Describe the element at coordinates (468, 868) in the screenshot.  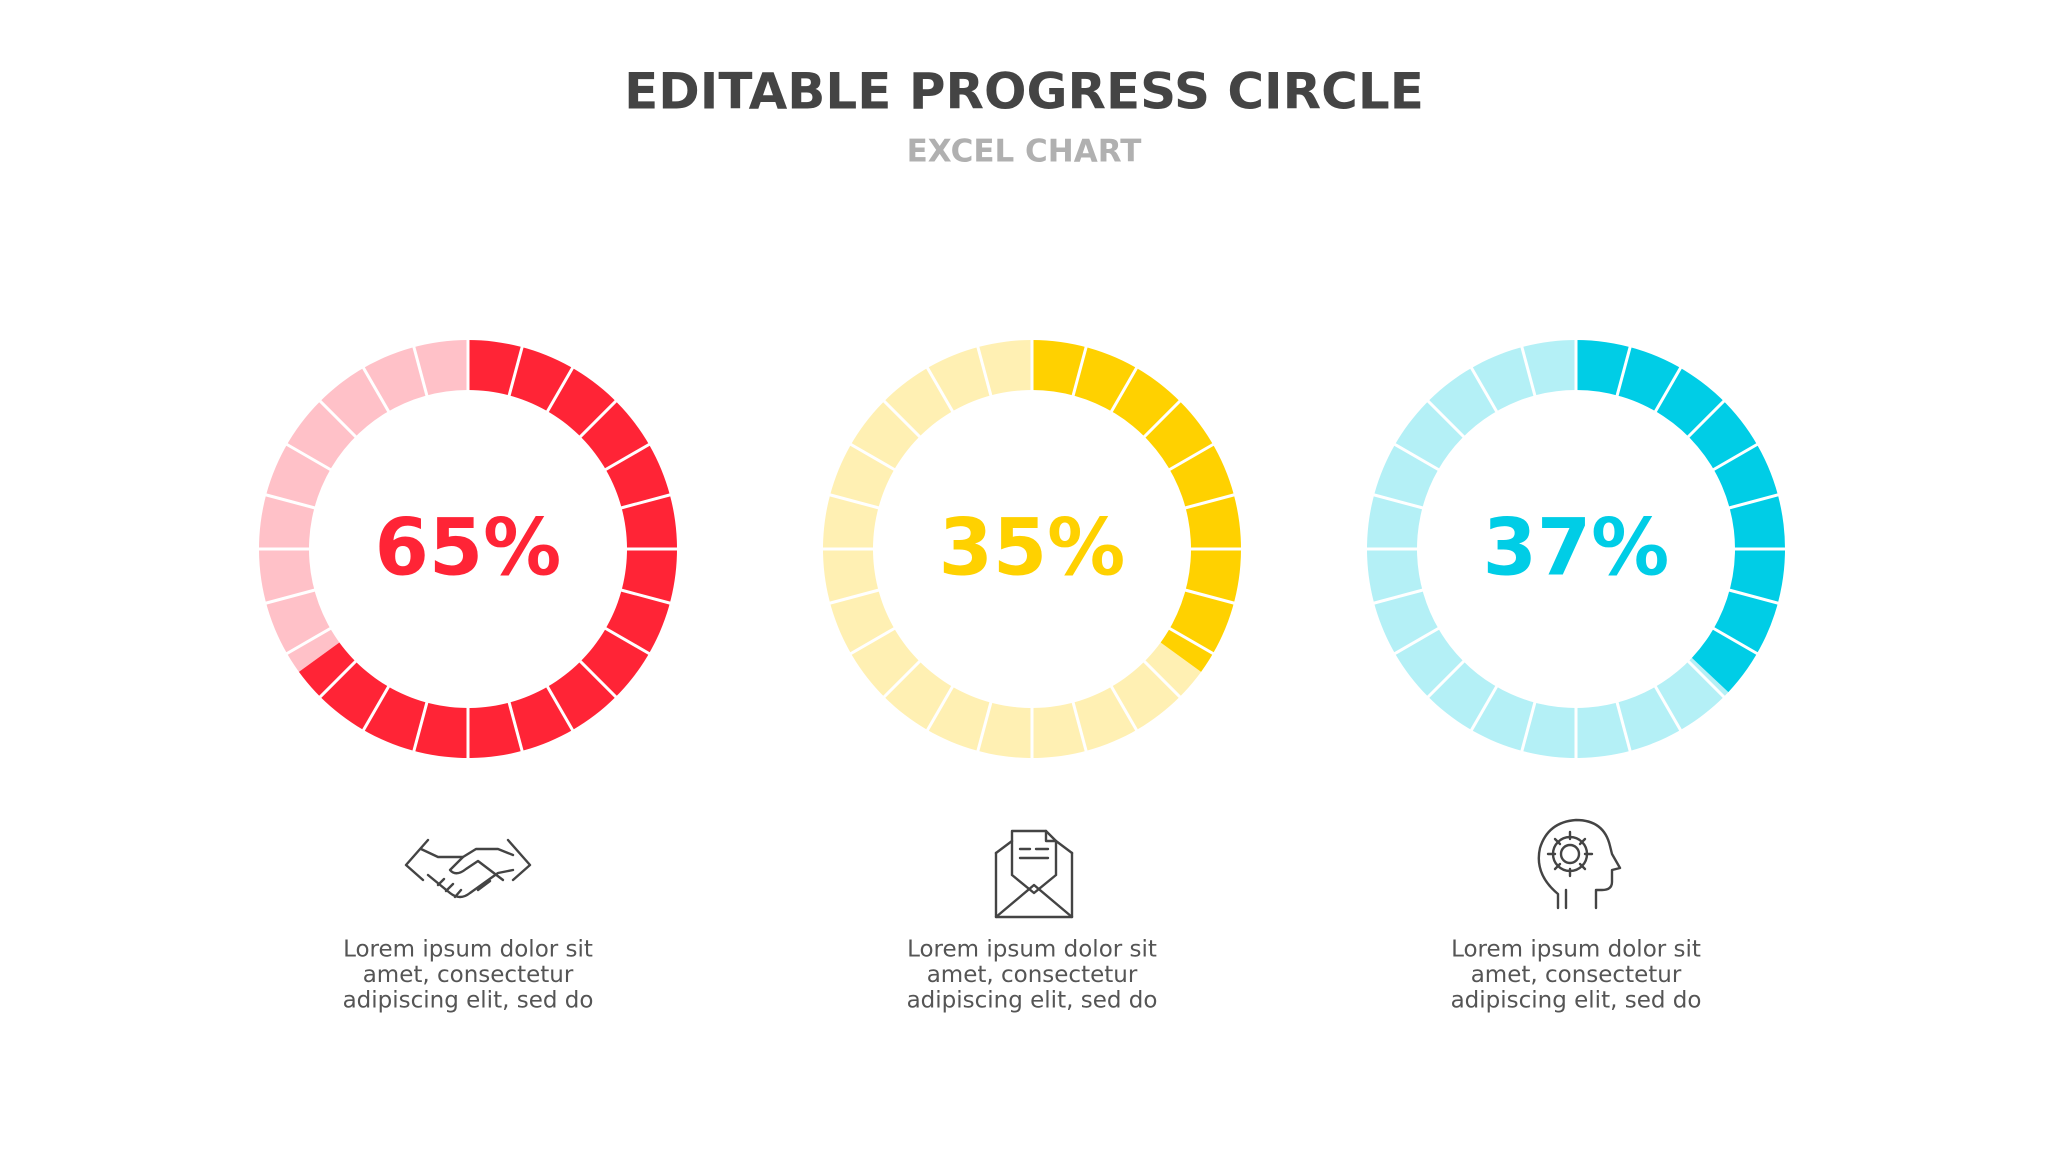
I see `handshake-icon` at that location.